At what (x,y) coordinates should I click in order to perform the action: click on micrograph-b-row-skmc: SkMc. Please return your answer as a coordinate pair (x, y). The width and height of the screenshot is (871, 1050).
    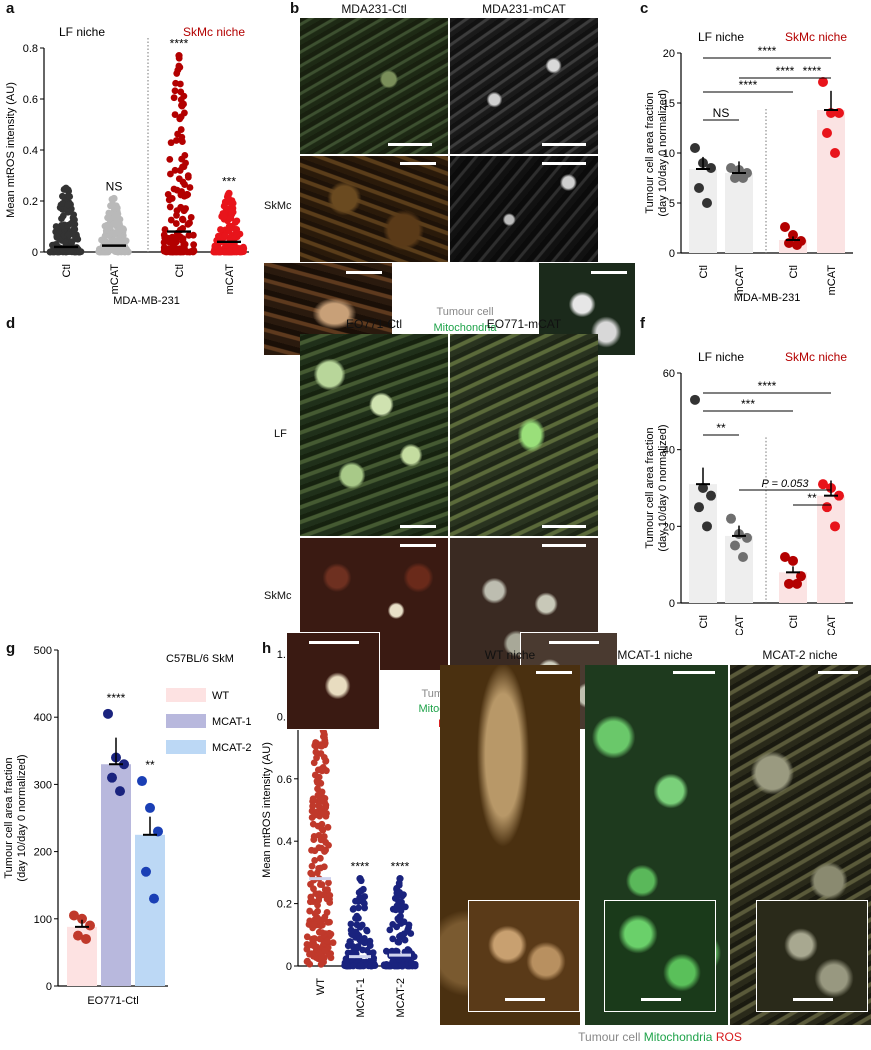
    Looking at the image, I should click on (278, 206).